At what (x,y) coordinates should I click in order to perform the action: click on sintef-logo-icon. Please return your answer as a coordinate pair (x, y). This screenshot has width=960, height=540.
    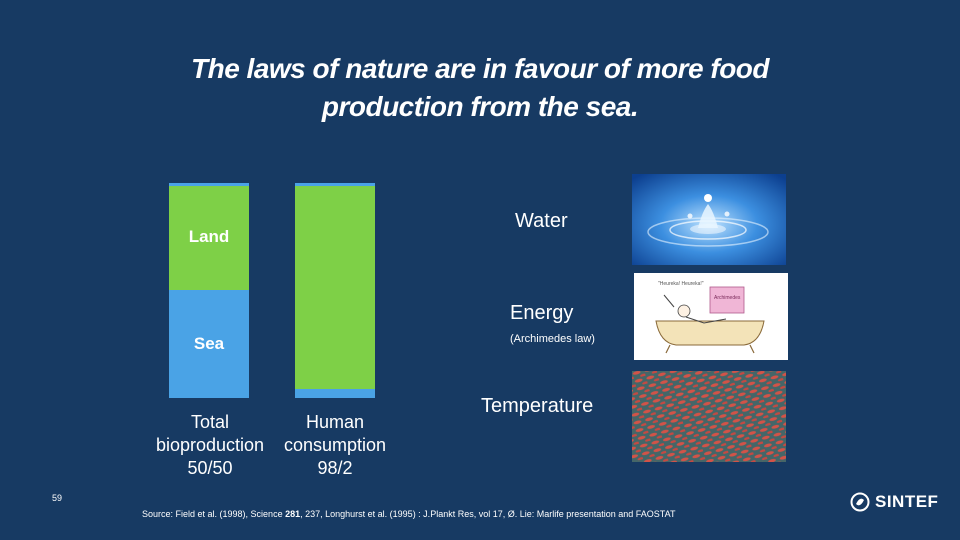
    Looking at the image, I should click on (860, 502).